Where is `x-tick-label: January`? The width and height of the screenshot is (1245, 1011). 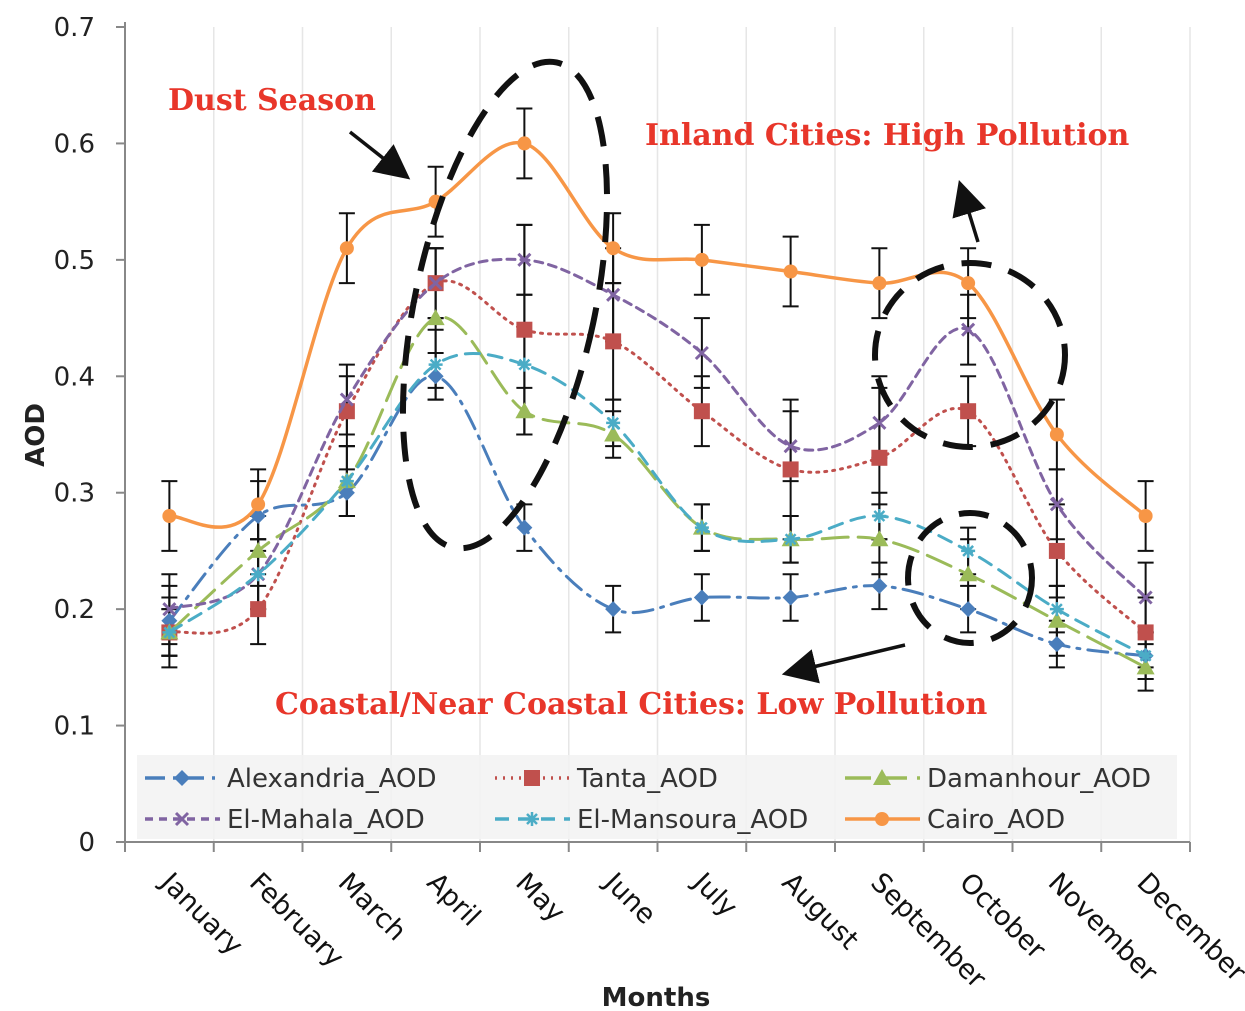 x-tick-label: January is located at coordinates (201, 914).